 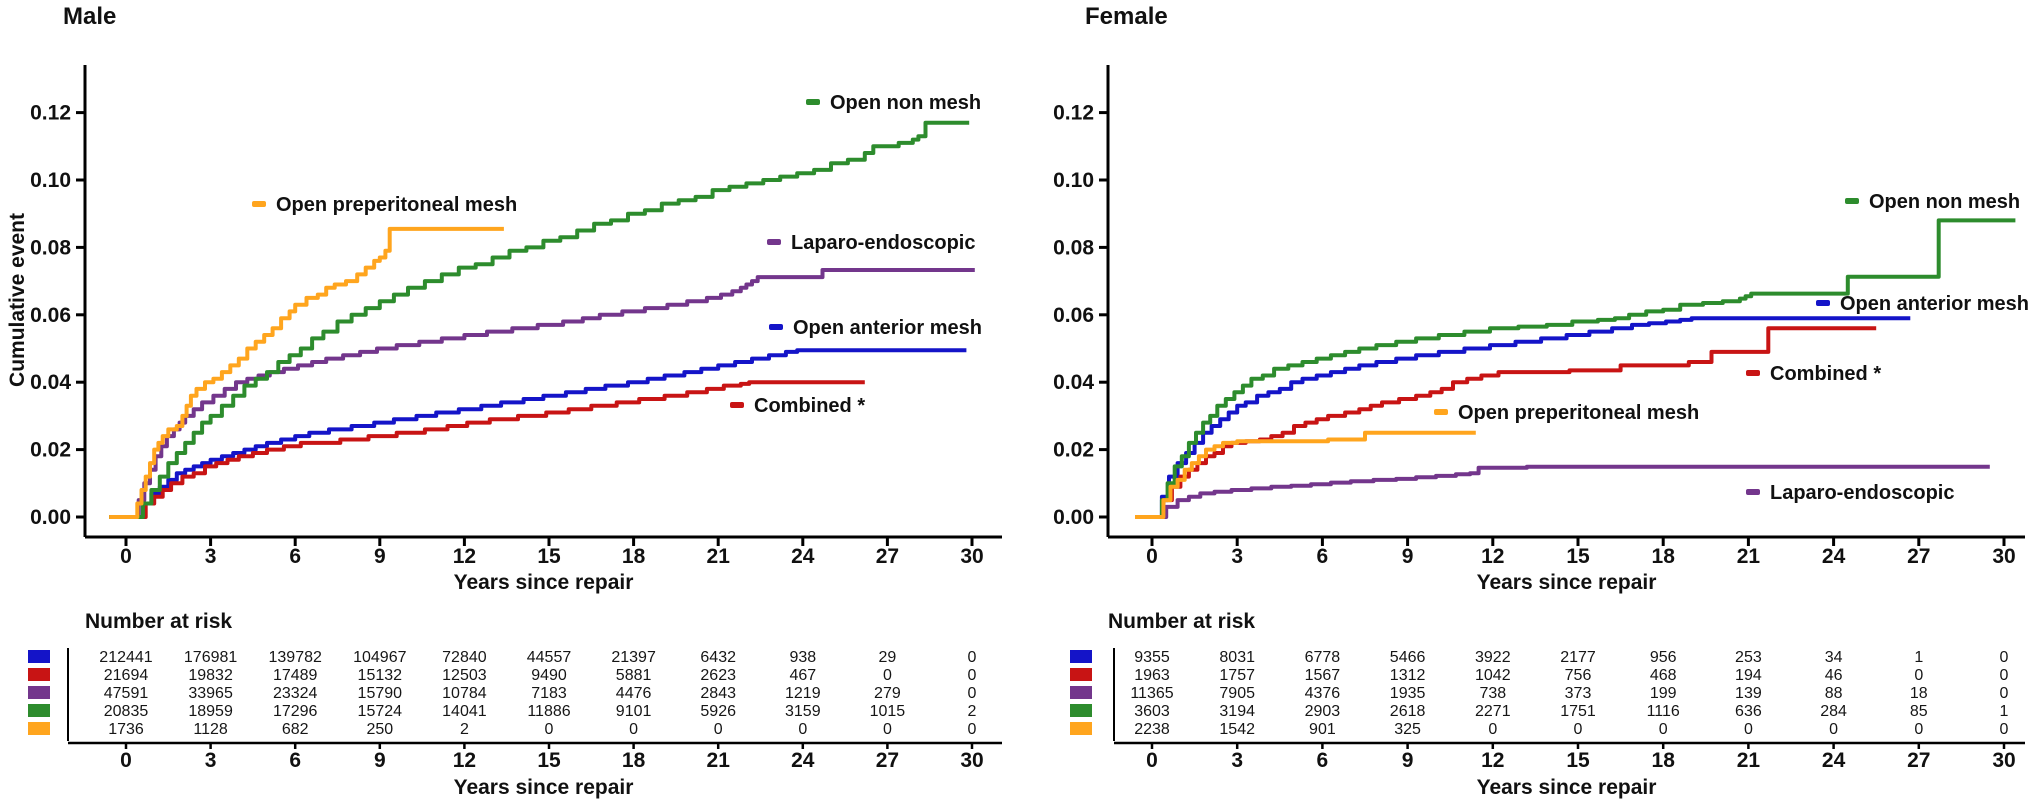 I want to click on risk-value: 956, so click(x=1663, y=657).